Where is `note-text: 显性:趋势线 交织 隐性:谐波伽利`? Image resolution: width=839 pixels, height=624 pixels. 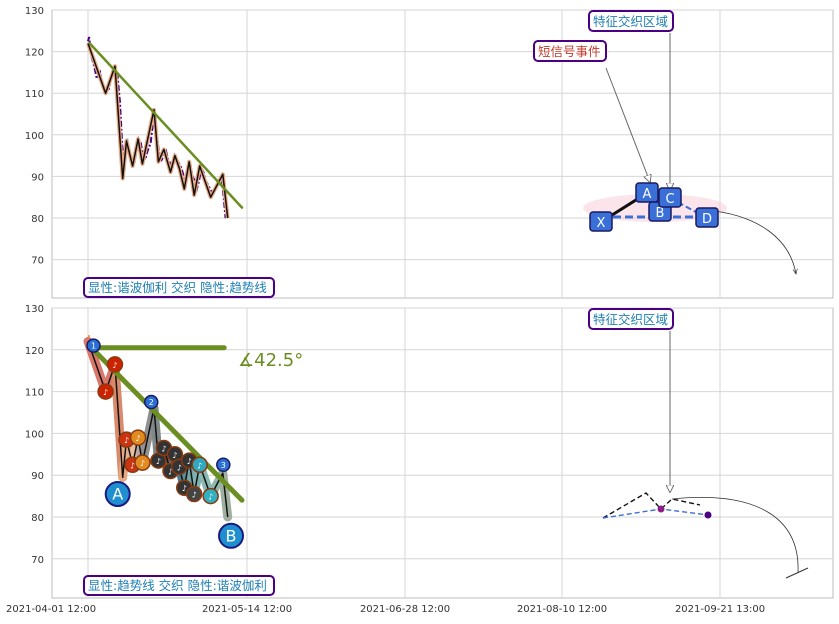 note-text: 显性:趋势线 交织 隐性:谐波伽利 is located at coordinates (177, 585).